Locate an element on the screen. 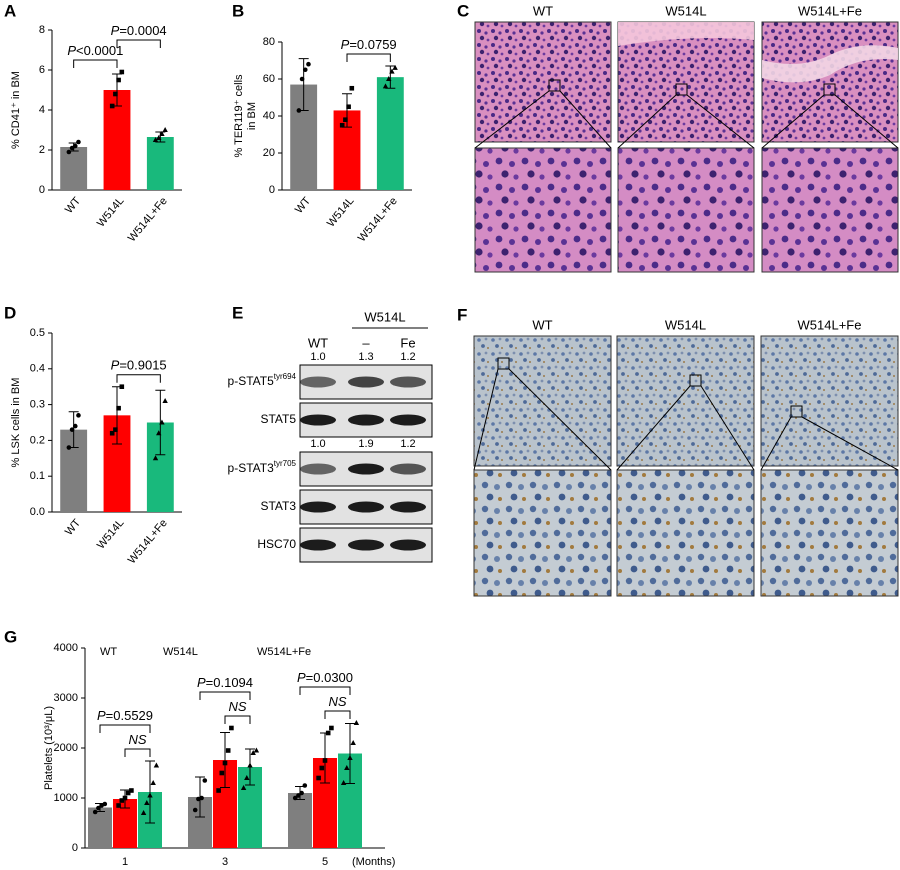  phospho-site: tyr694 is located at coordinates (285, 376).